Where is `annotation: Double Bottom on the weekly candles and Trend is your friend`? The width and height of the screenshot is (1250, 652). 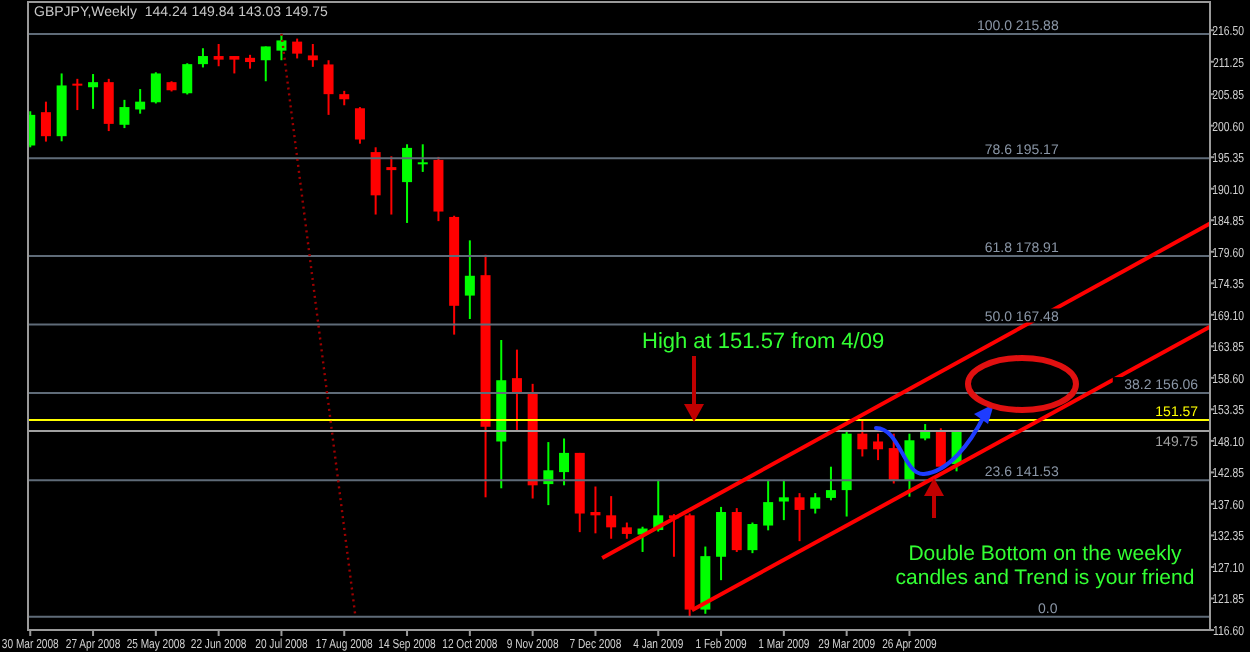
annotation: Double Bottom on the weekly candles and Trend is your friend is located at coordinates (1045, 566).